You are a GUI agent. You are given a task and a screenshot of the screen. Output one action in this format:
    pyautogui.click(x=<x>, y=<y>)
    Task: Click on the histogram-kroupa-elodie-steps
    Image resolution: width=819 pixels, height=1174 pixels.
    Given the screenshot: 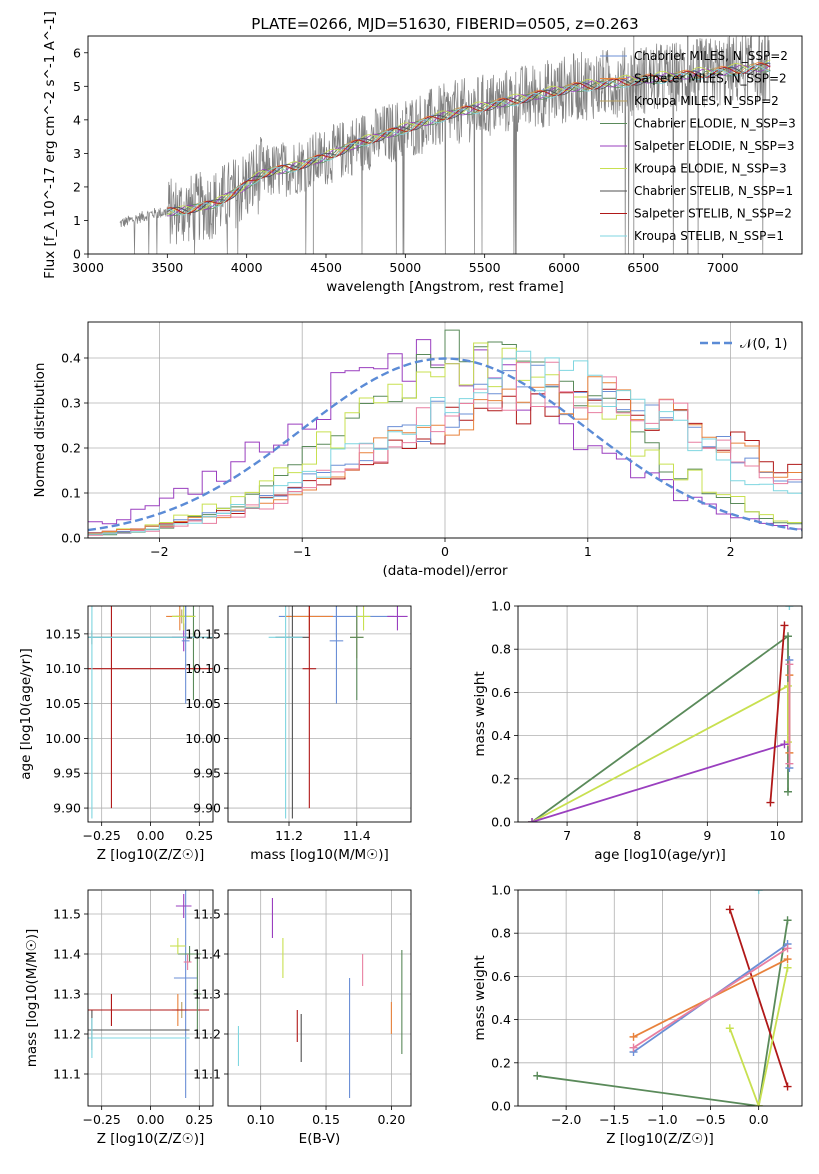 What is the action you would take?
    pyautogui.click(x=445, y=438)
    